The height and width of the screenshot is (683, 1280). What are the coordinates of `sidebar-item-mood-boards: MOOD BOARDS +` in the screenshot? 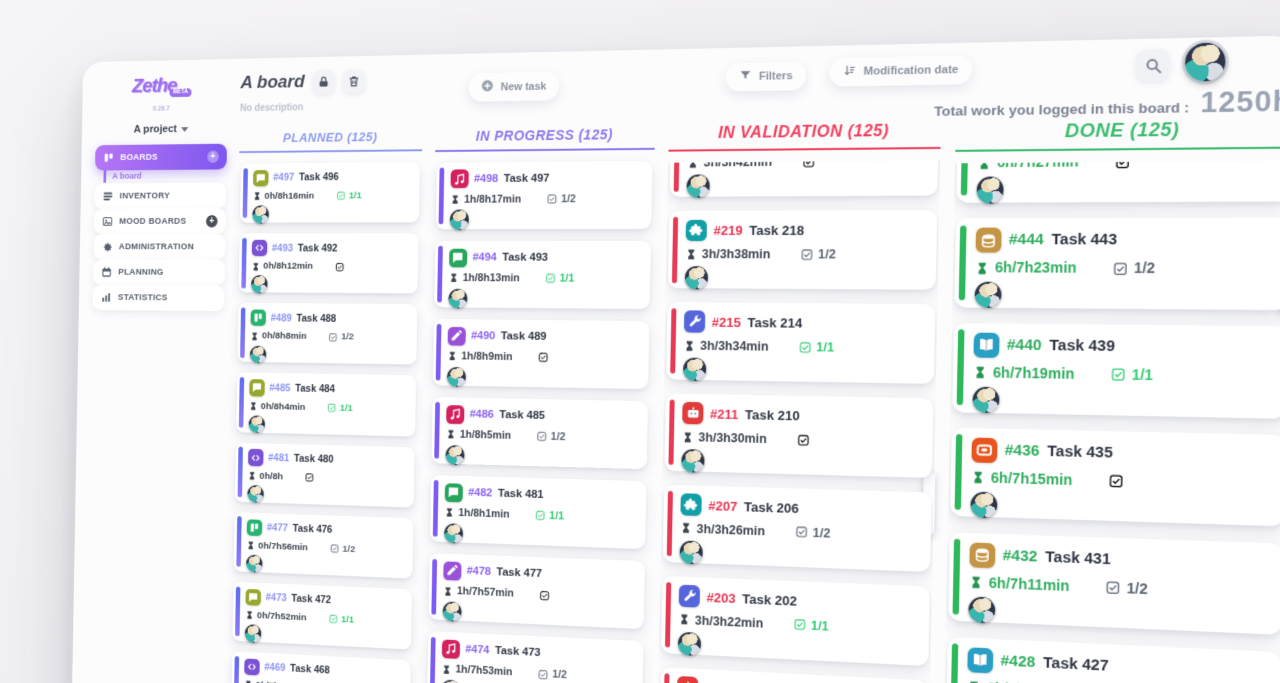 It's located at (159, 221).